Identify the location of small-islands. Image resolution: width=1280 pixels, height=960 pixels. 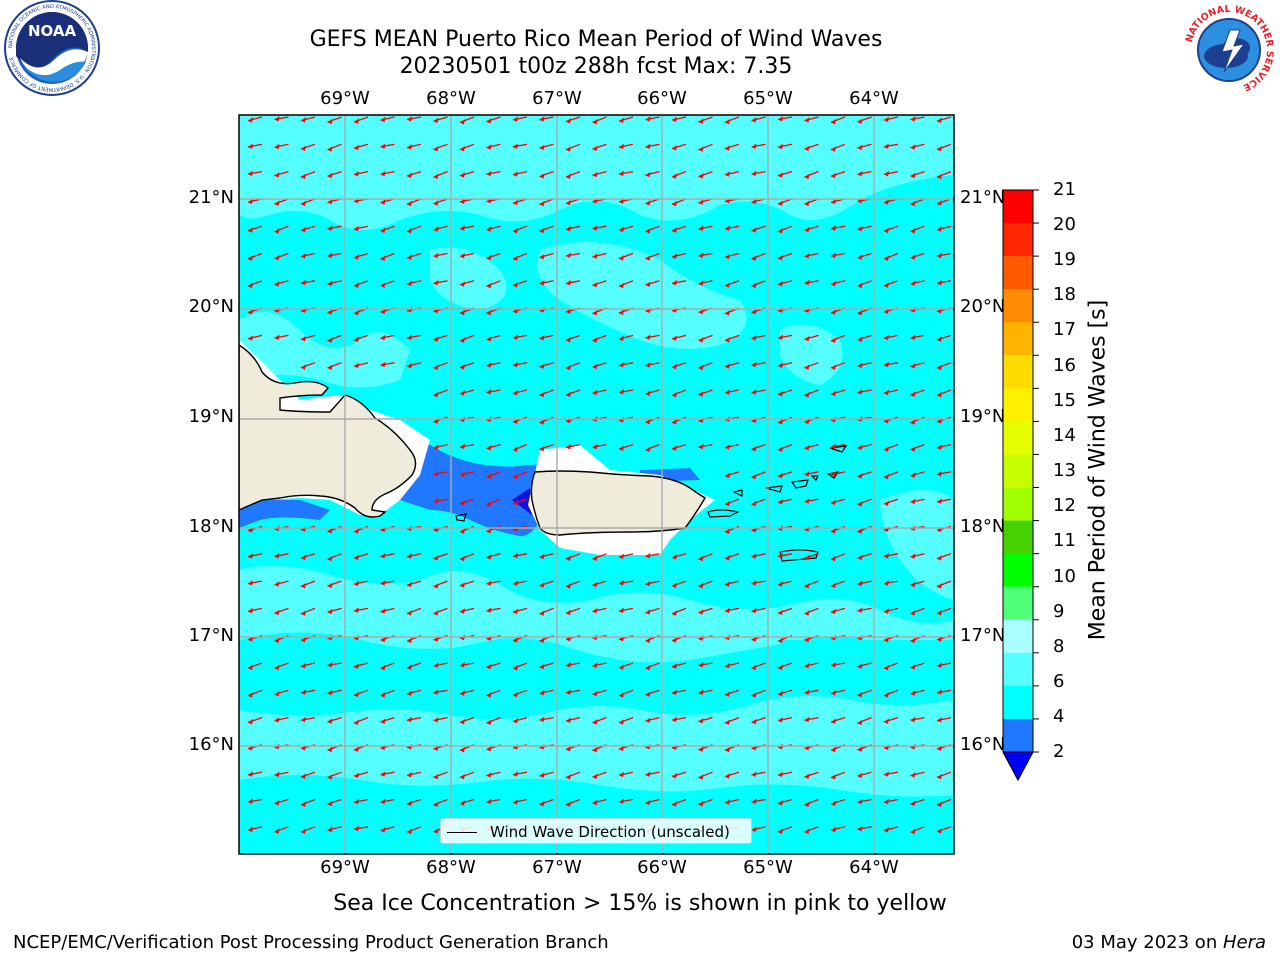
(651, 503).